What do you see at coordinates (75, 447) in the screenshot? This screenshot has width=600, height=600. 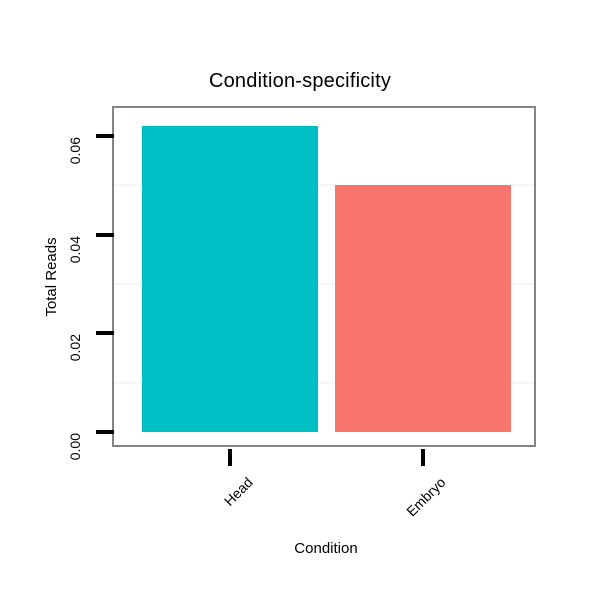 I see `y-tick-label: 0.00` at bounding box center [75, 447].